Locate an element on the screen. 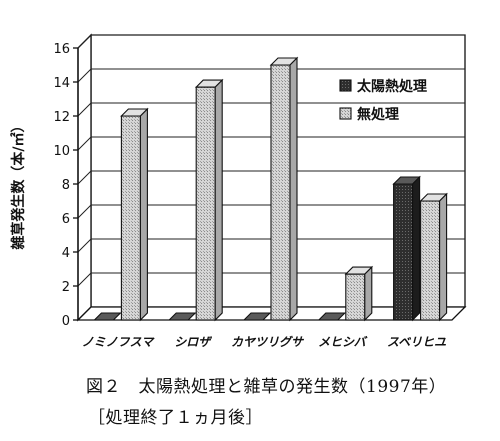 This screenshot has width=500, height=441. y-tick-label: 4 is located at coordinates (66, 253).